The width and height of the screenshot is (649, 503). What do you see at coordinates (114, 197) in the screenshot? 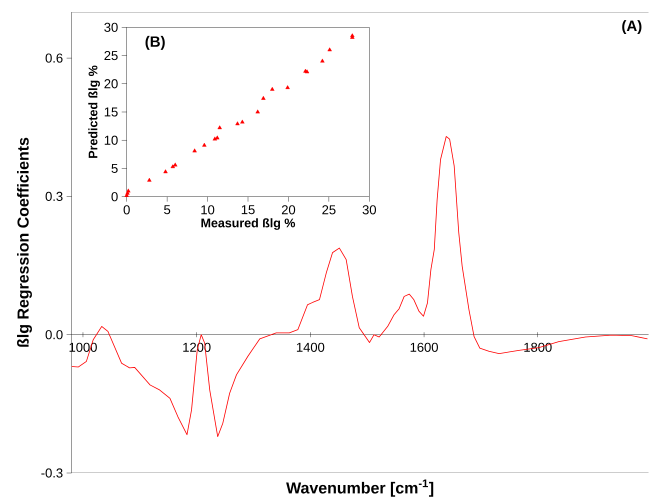
I see `y-tick-label: 0` at bounding box center [114, 197].